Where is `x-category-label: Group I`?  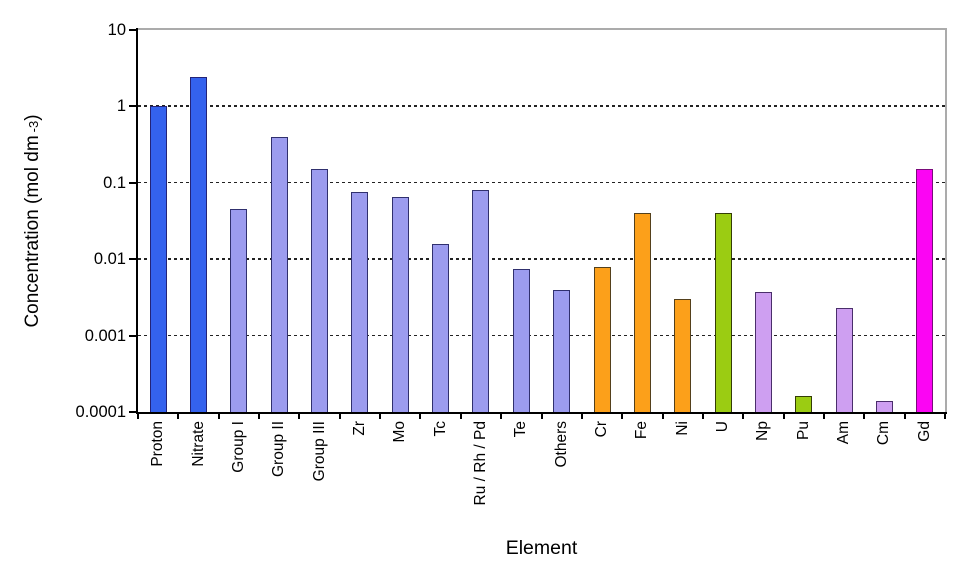
x-category-label: Group I is located at coordinates (238, 447).